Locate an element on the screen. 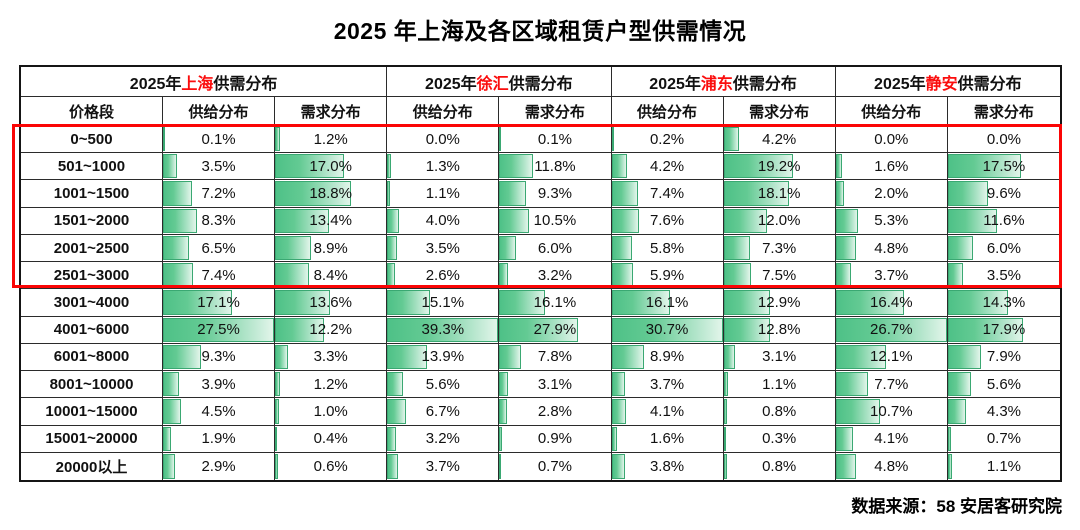 Image resolution: width=1080 pixels, height=530 pixels. value-cell: 0.1% is located at coordinates (555, 140).